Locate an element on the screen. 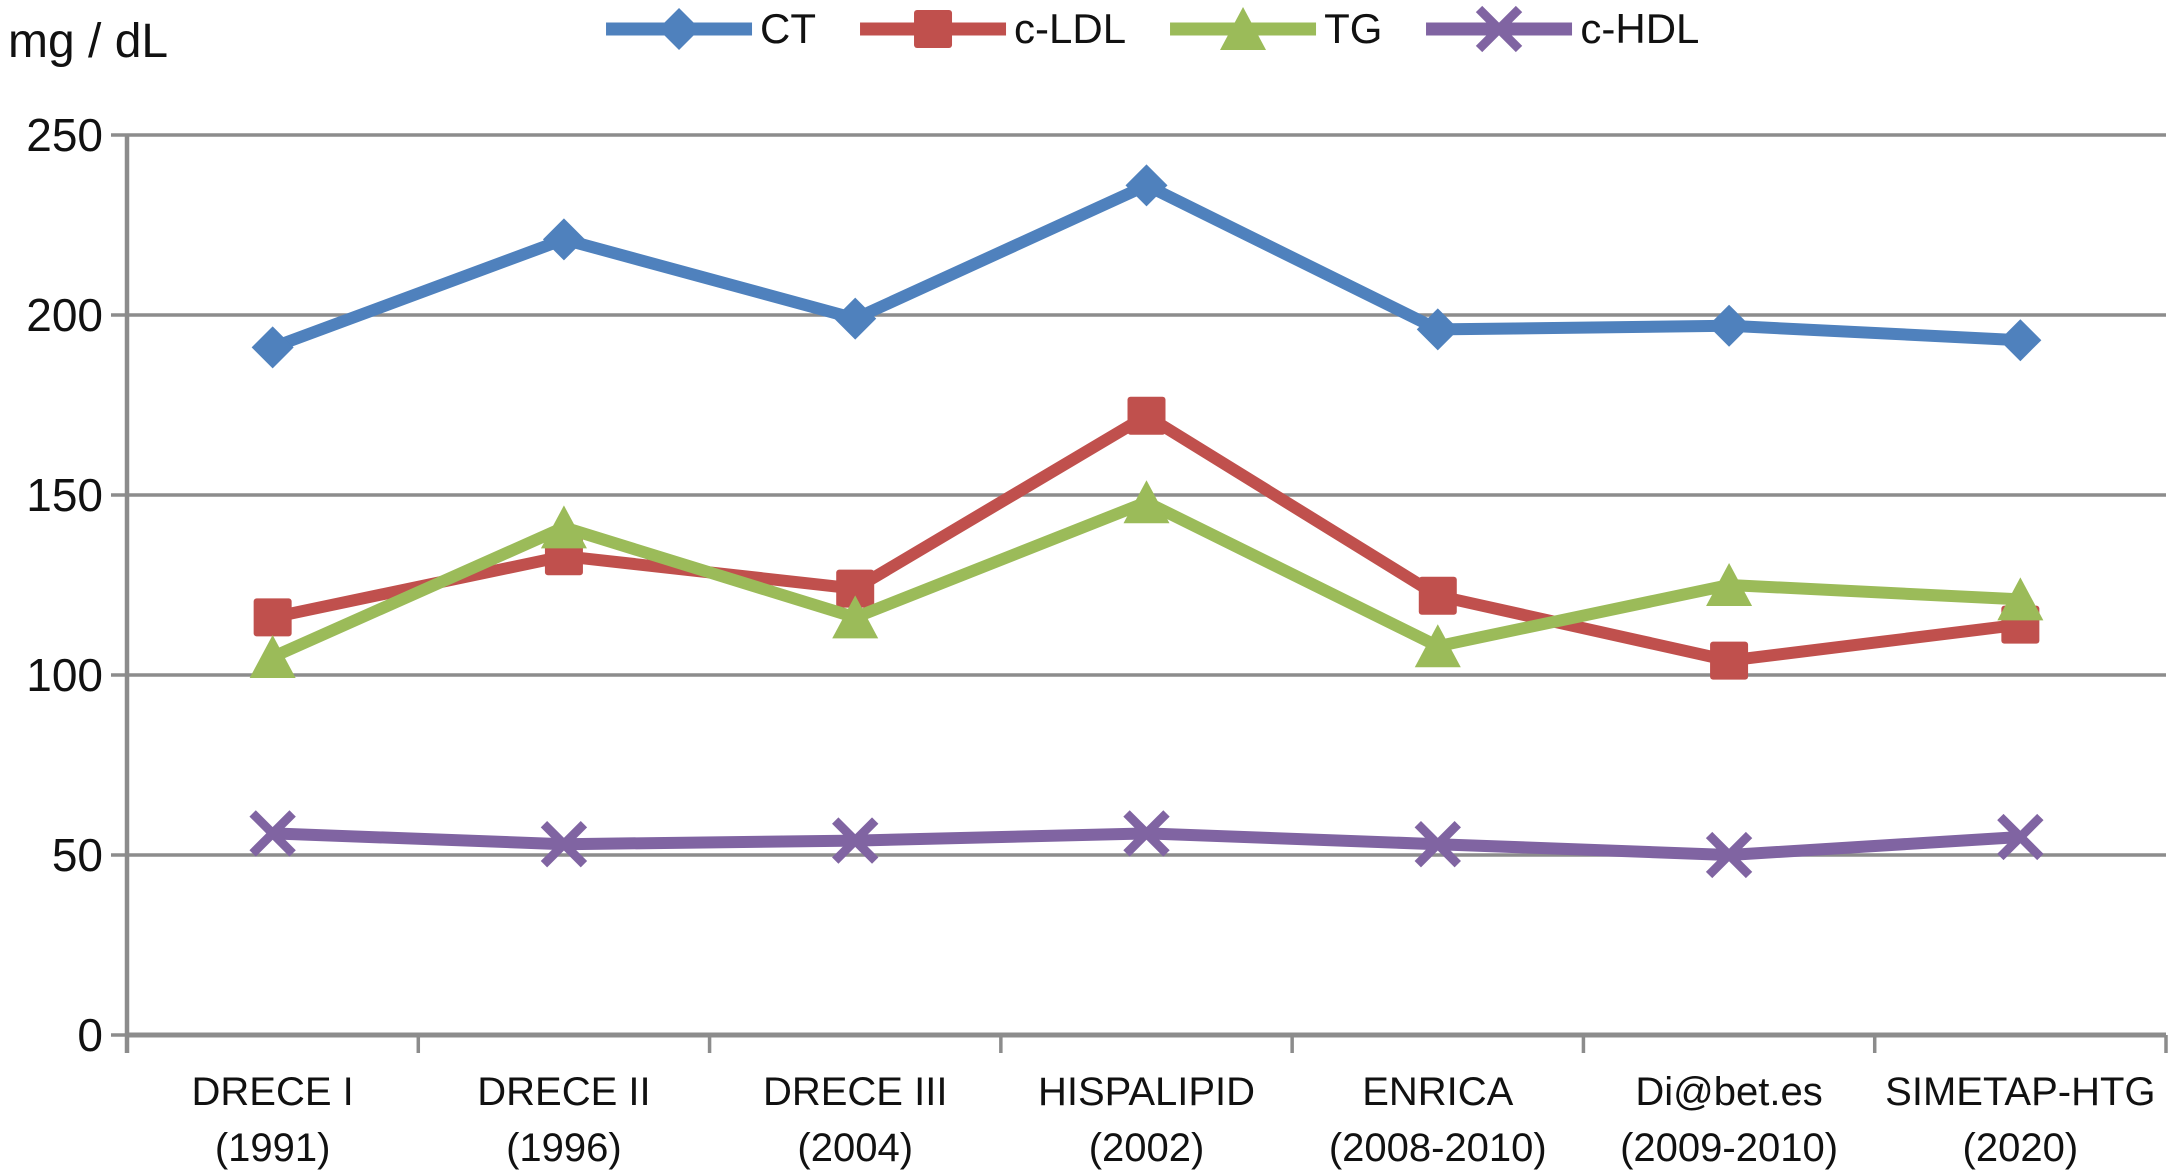 The width and height of the screenshot is (2172, 1175). y-tick-label-150: 150 is located at coordinates (64, 495).